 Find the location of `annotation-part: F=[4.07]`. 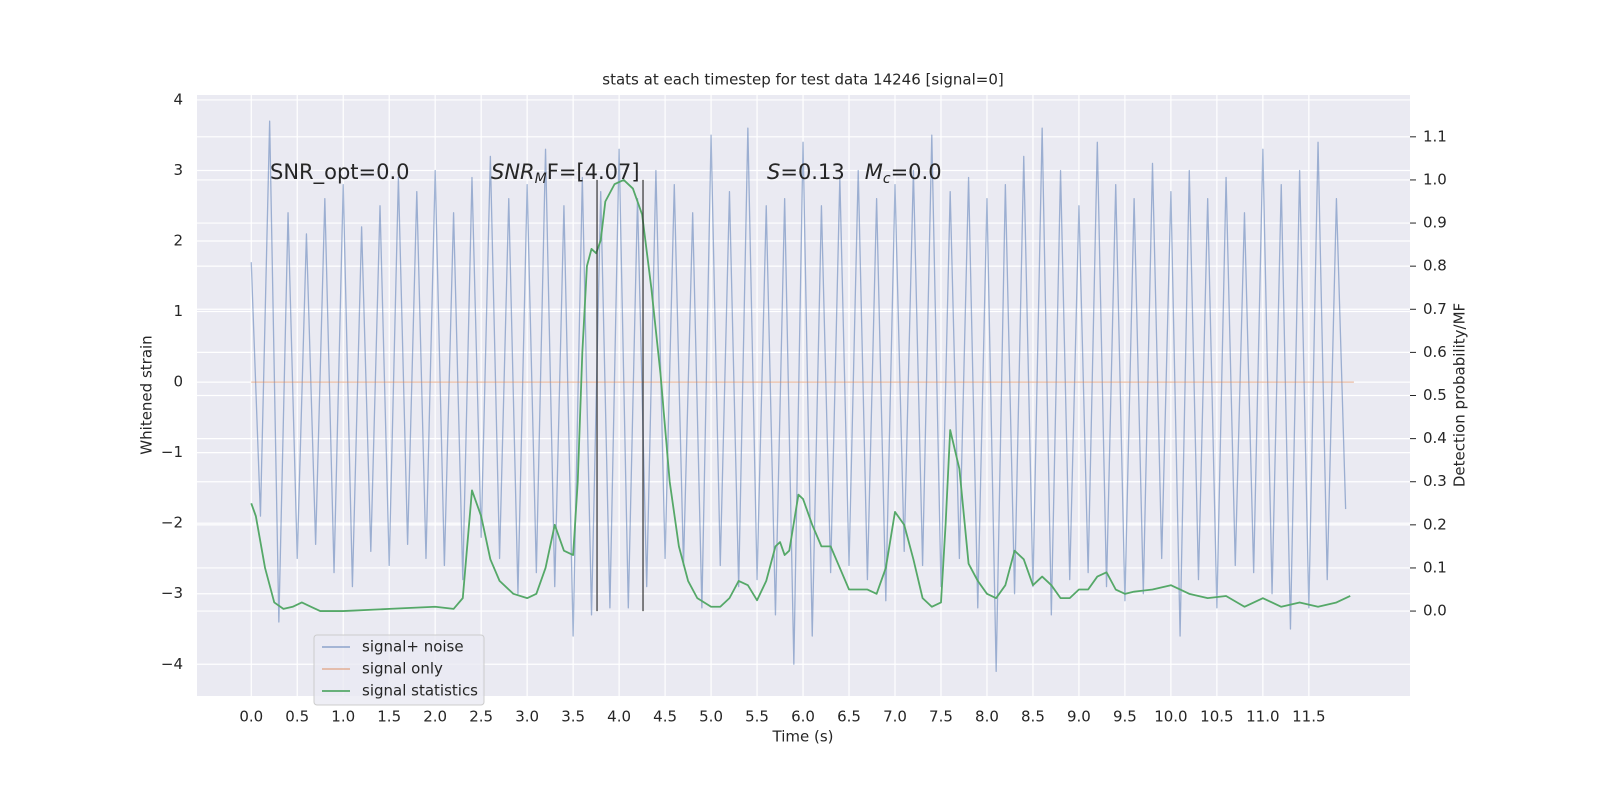

annotation-part: F=[4.07] is located at coordinates (593, 172).